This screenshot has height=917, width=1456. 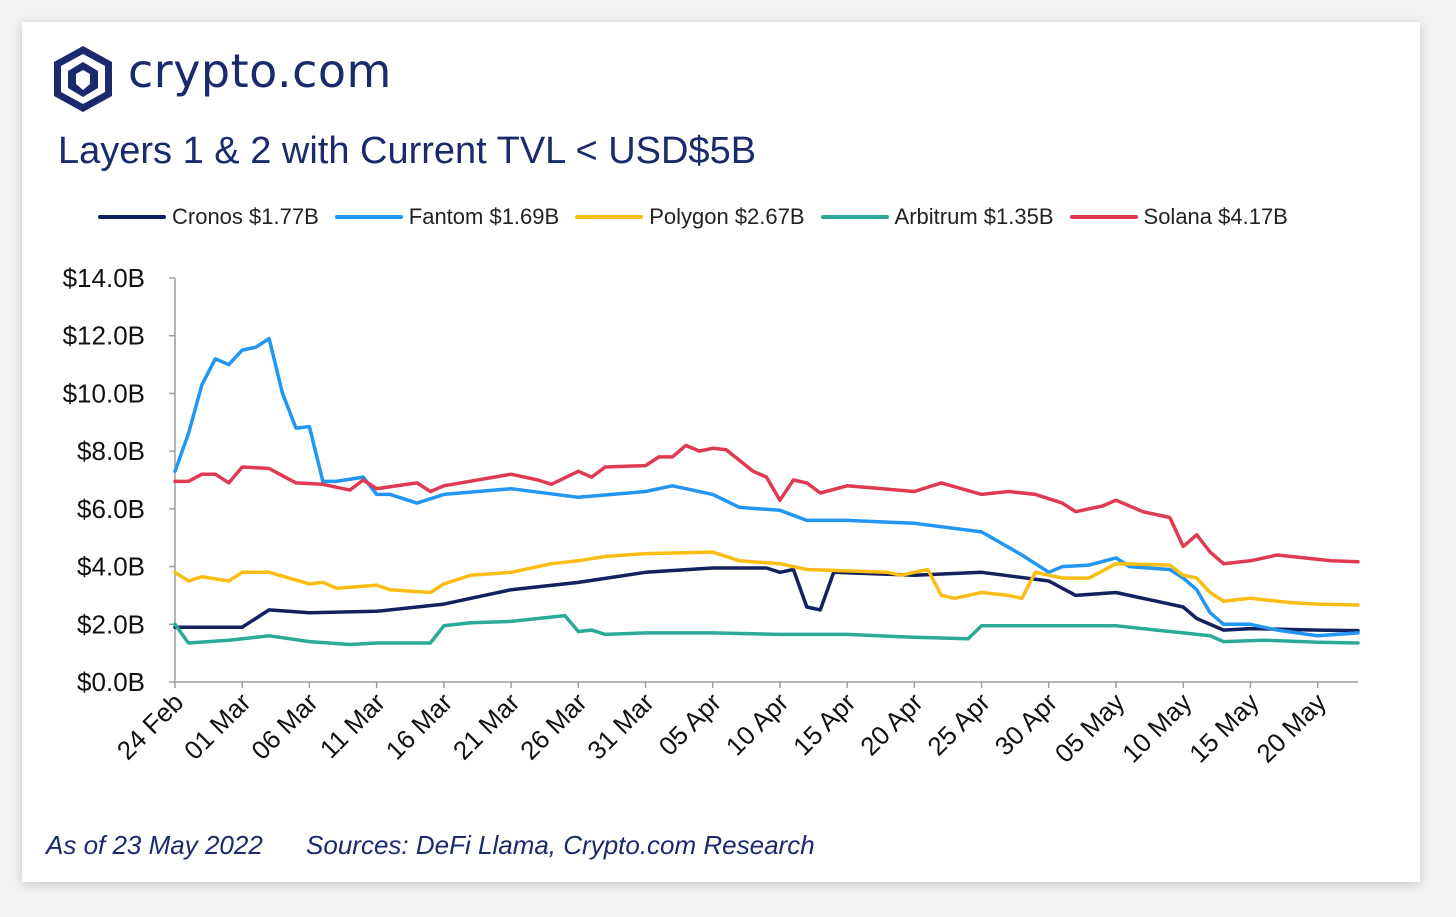 I want to click on legend-item-fantom: Fantom $1.69B, so click(x=447, y=217).